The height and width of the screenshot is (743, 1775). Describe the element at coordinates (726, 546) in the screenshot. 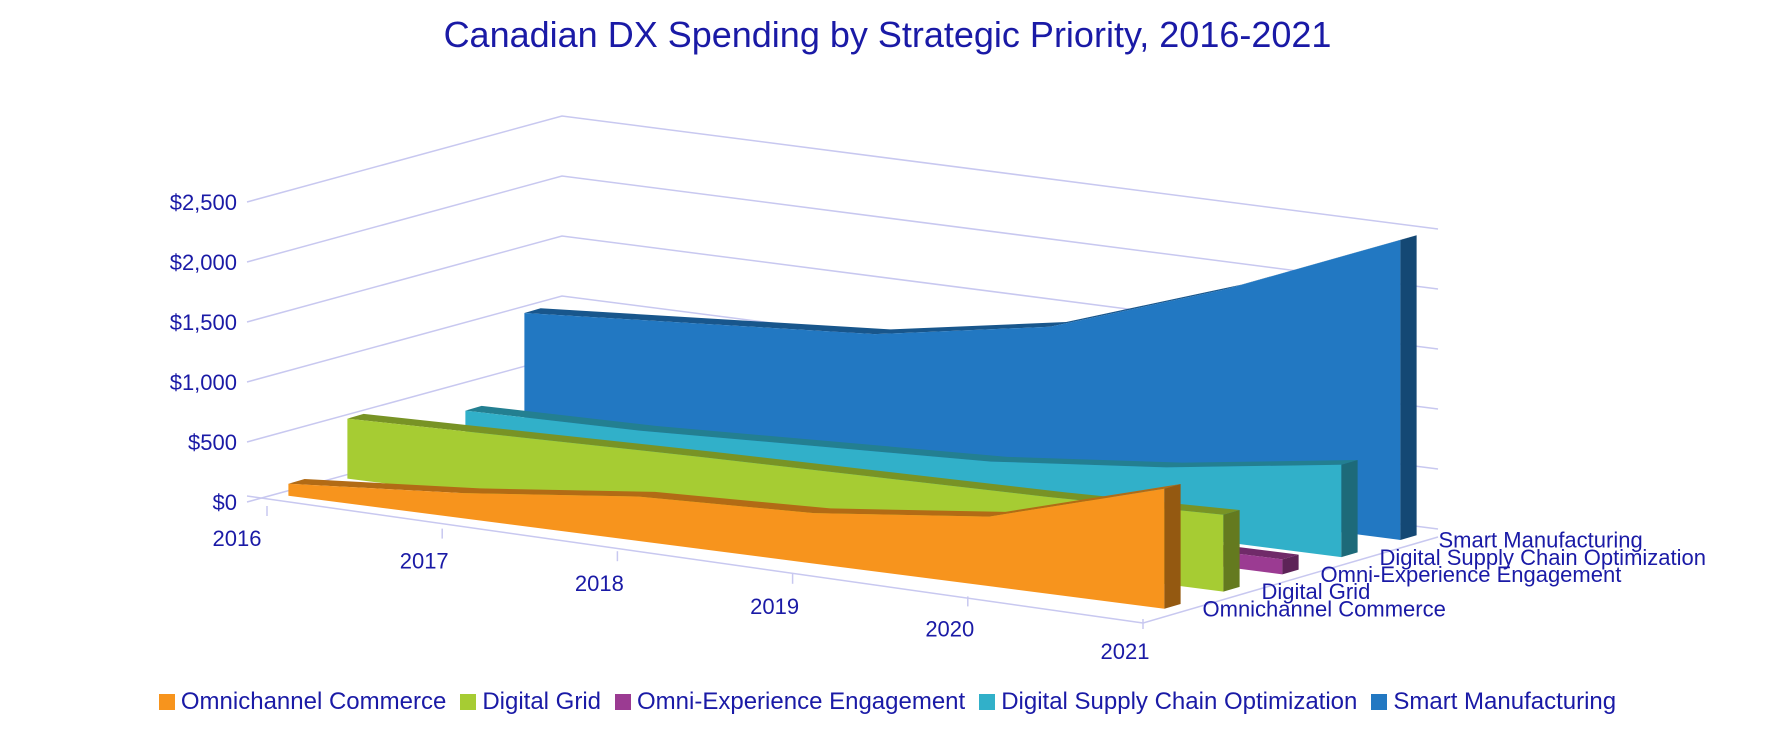

I see `series-area-omnichannel-commerce` at that location.